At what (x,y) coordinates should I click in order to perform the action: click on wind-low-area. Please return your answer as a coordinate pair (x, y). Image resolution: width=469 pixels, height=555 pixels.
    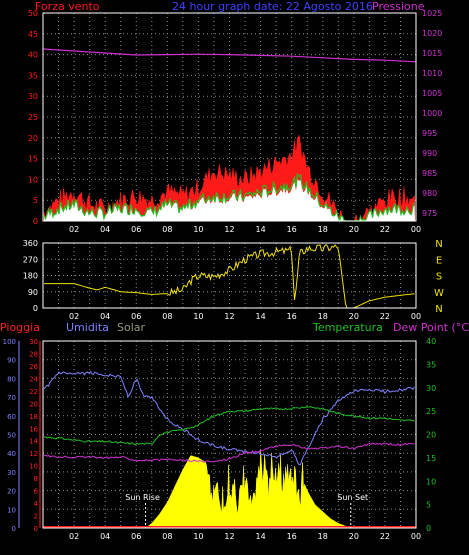
    Looking at the image, I should click on (229, 199).